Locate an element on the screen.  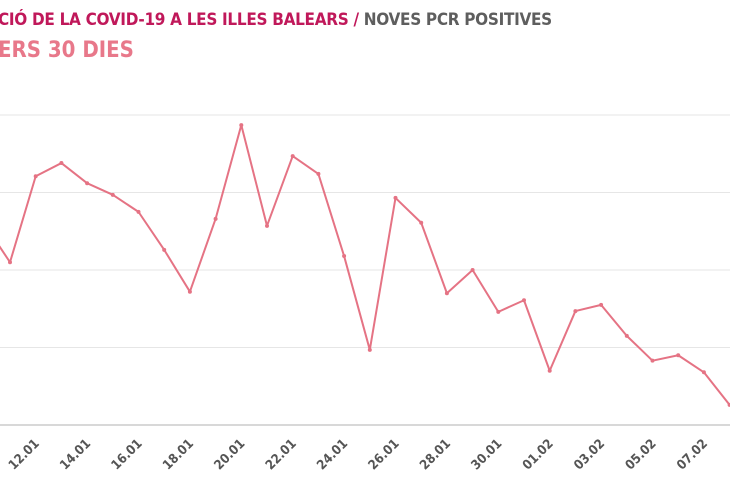
x-tick-label: 26.01 is located at coordinates (384, 454).